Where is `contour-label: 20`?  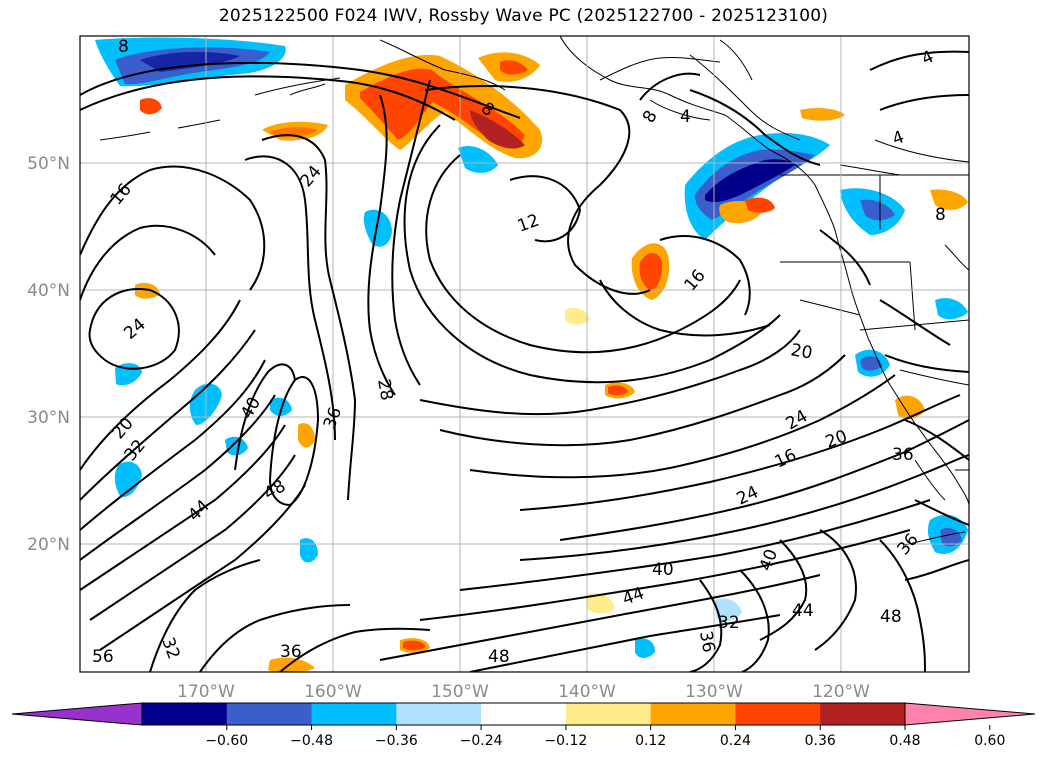
contour-label: 20 is located at coordinates (801, 351).